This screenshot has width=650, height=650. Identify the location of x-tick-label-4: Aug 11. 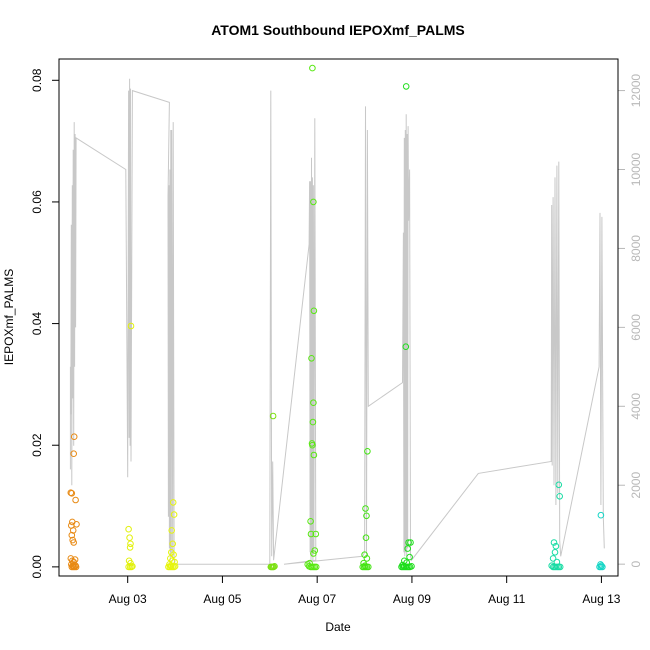
(506, 599).